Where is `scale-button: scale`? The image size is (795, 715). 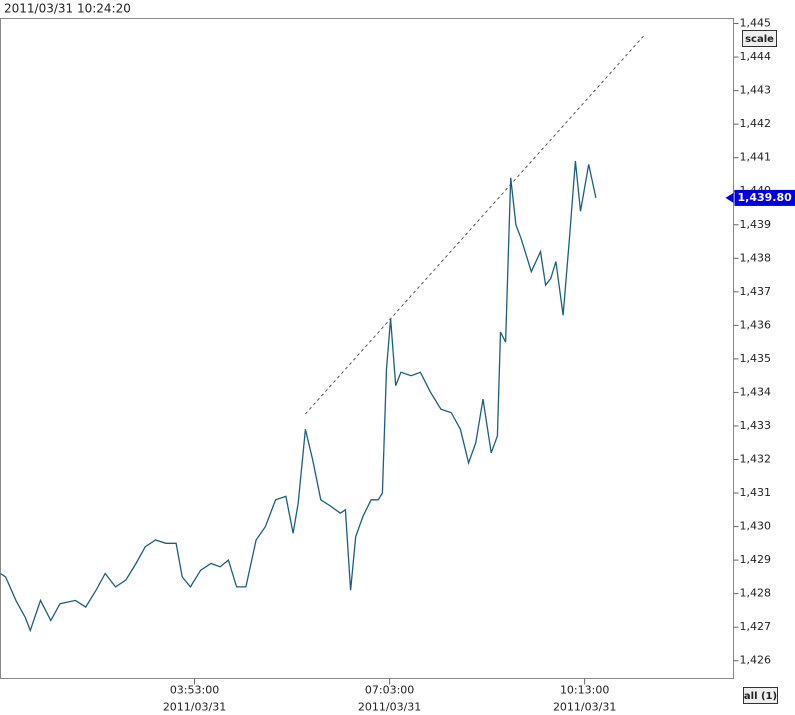 scale-button: scale is located at coordinates (759, 38).